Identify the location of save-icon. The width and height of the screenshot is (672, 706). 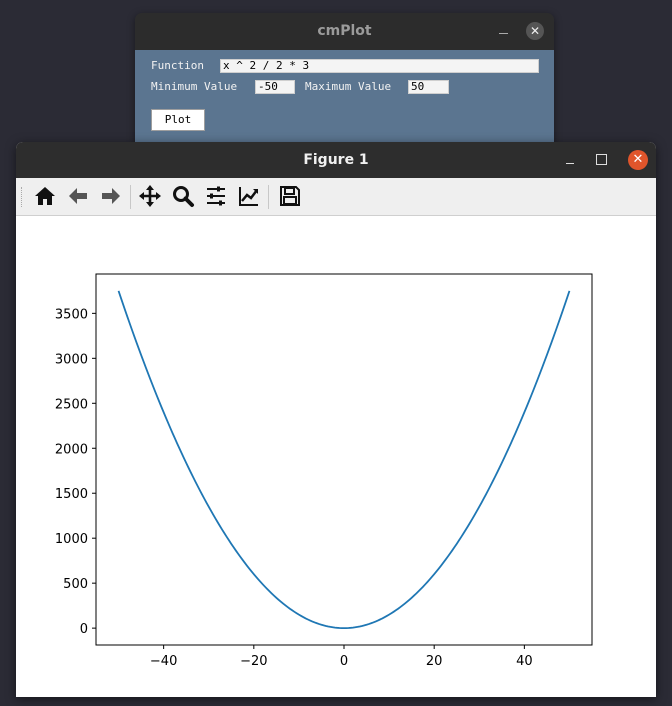
(290, 196).